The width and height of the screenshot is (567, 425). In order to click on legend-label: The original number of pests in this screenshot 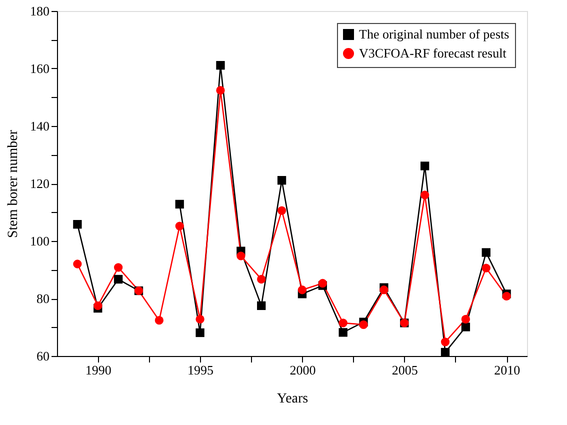, I will do `click(434, 34)`.